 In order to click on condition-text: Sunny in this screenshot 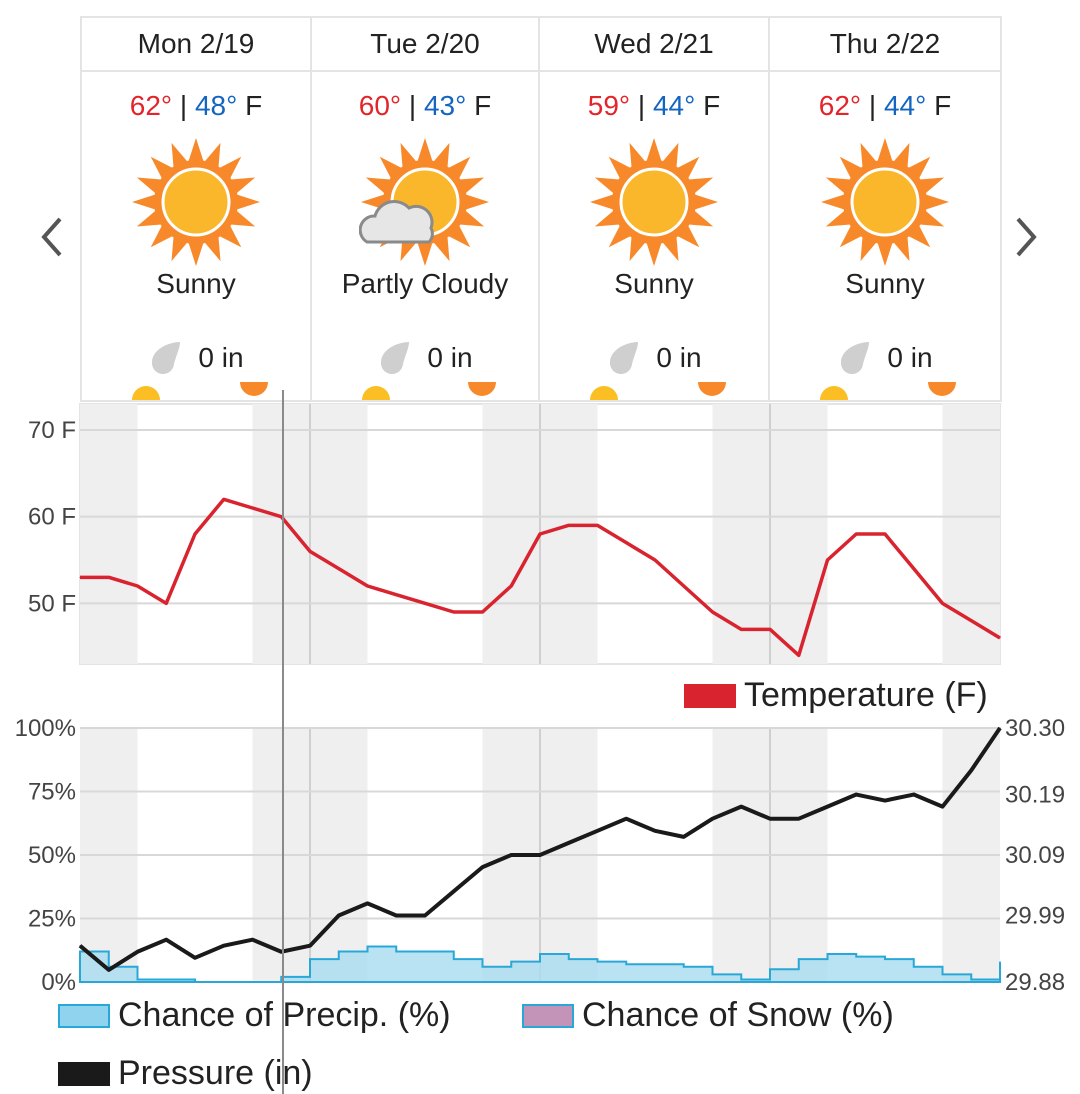, I will do `click(654, 283)`.